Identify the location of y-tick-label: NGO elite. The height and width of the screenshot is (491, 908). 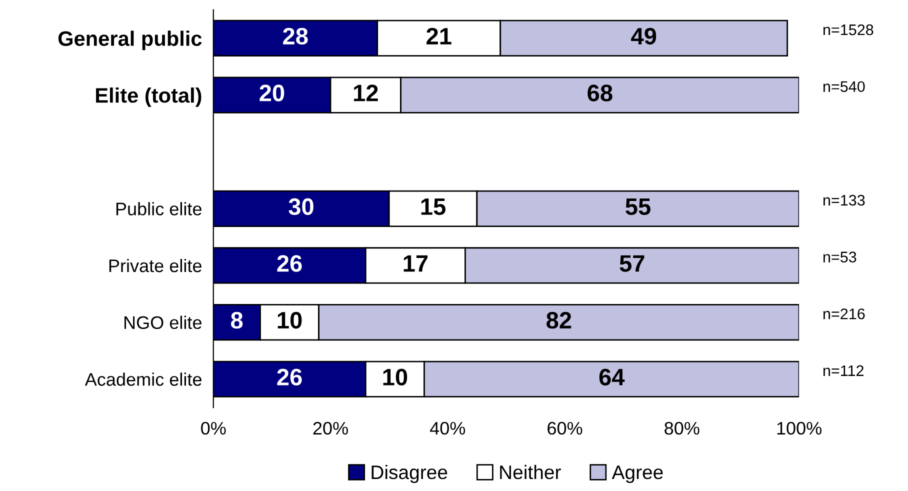
(163, 323).